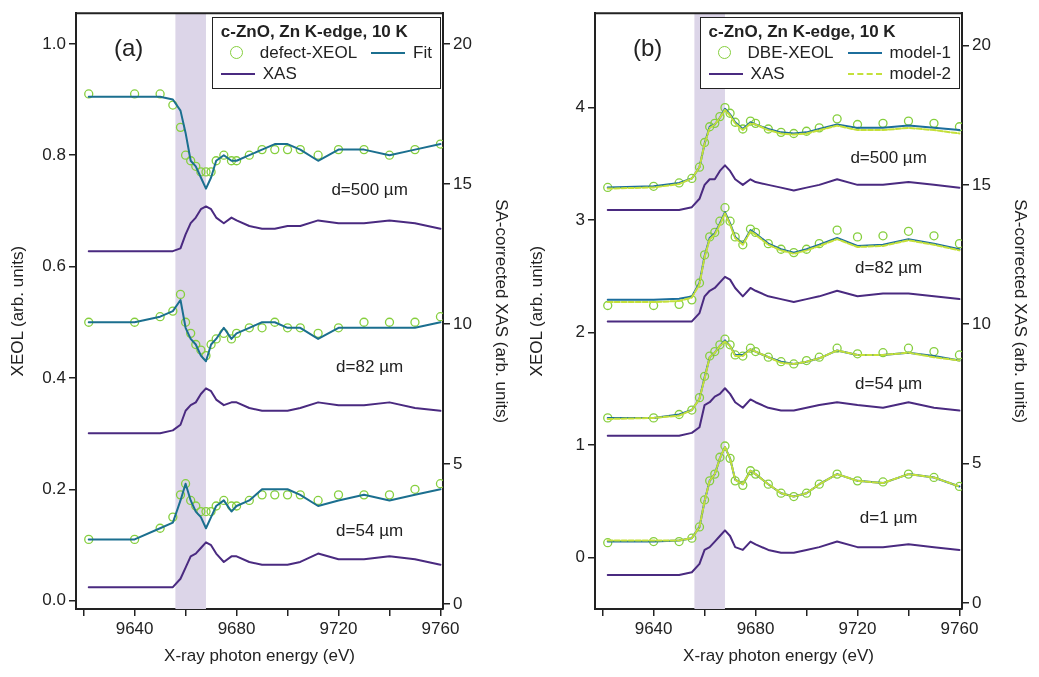 This screenshot has height=677, width=1039. What do you see at coordinates (580, 444) in the screenshot?
I see `y-tick-label: 1` at bounding box center [580, 444].